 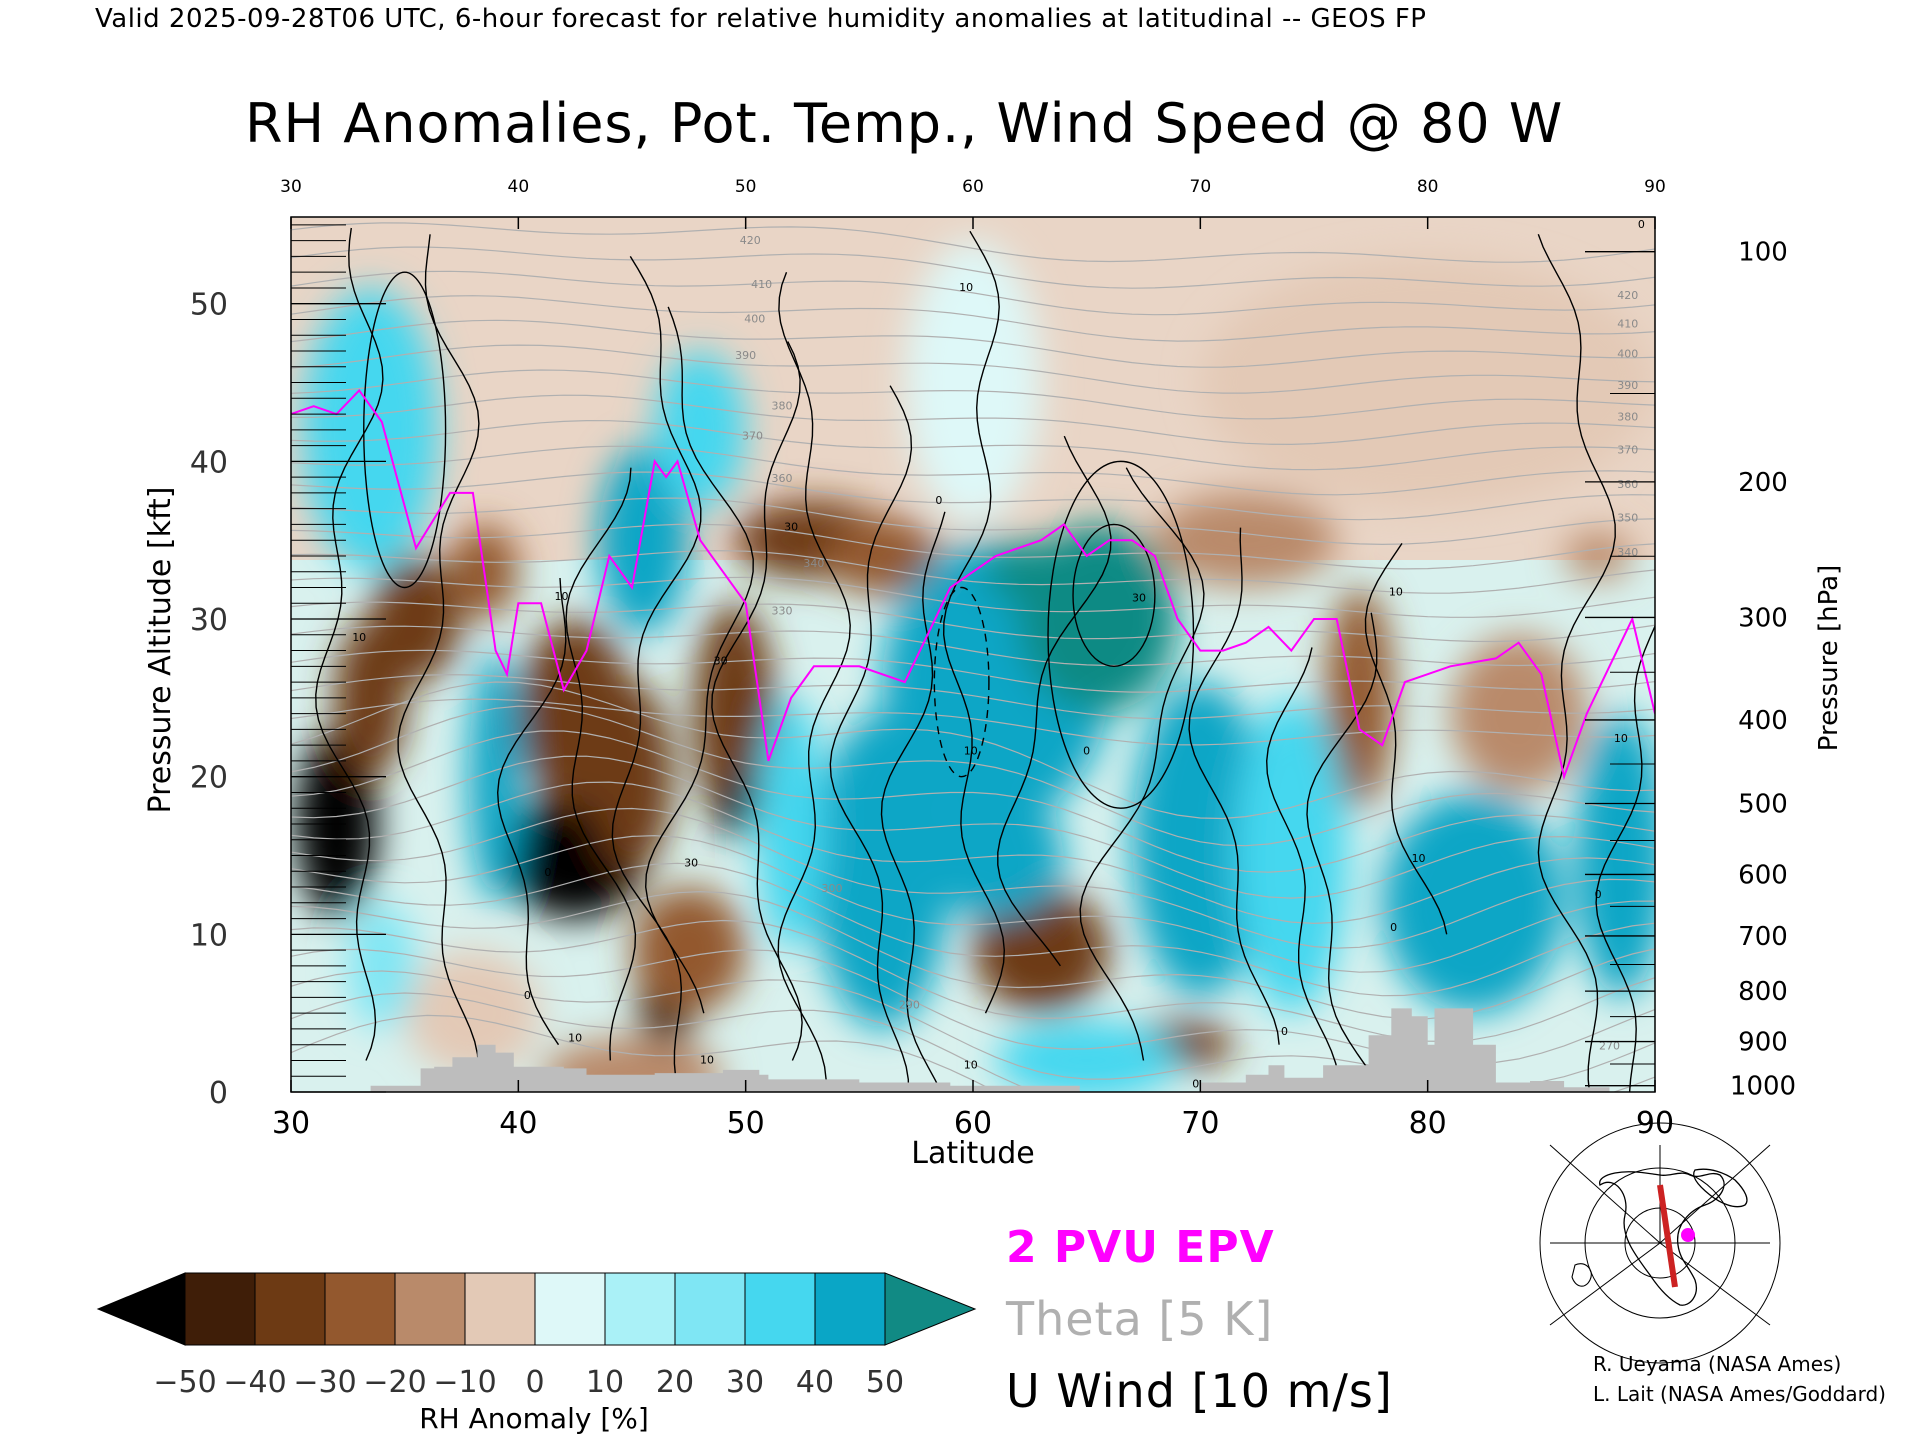 I want to click on theta-label: 400, so click(x=754, y=319).